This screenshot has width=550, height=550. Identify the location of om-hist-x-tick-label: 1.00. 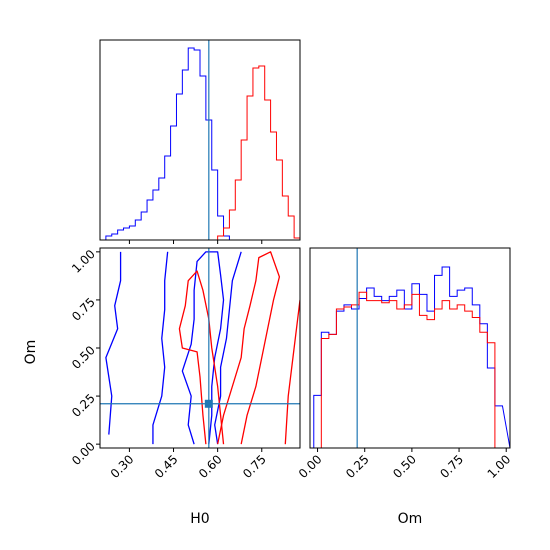
(499, 466).